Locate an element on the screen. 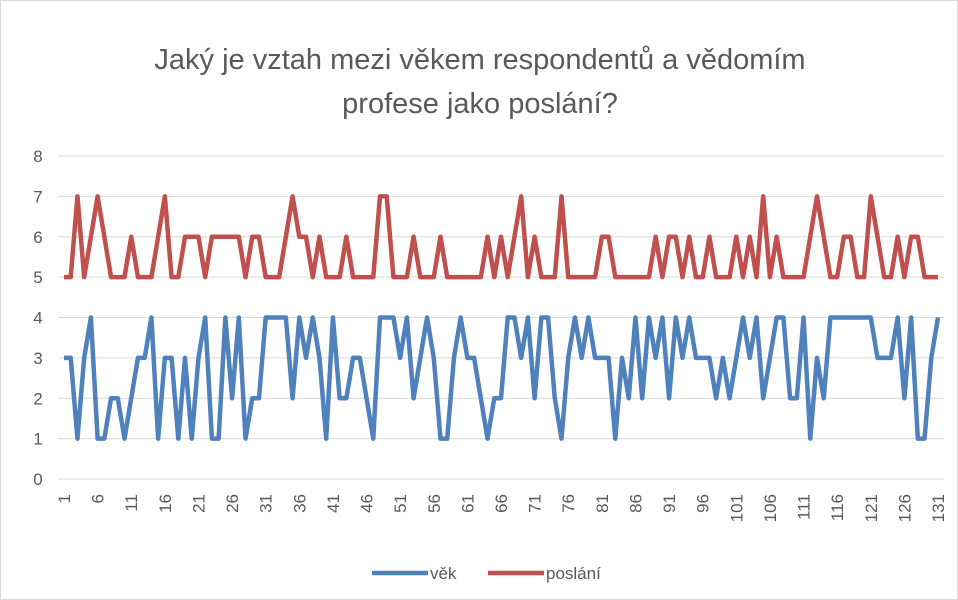 The image size is (958, 600). x-tick-label: 131 is located at coordinates (938, 508).